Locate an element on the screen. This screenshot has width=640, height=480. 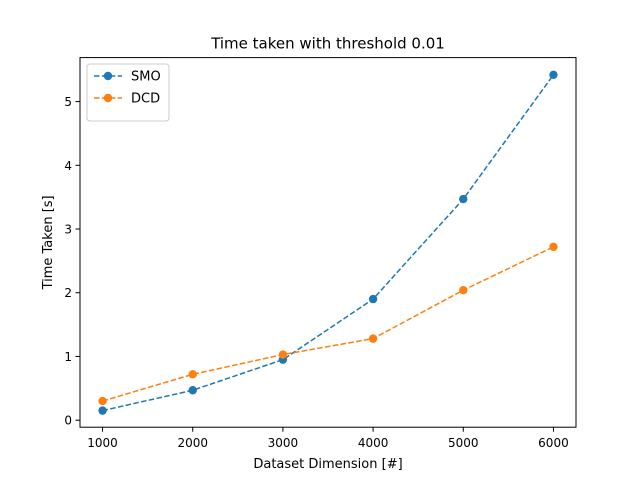
y-tick-label: 0 is located at coordinates (68, 421).